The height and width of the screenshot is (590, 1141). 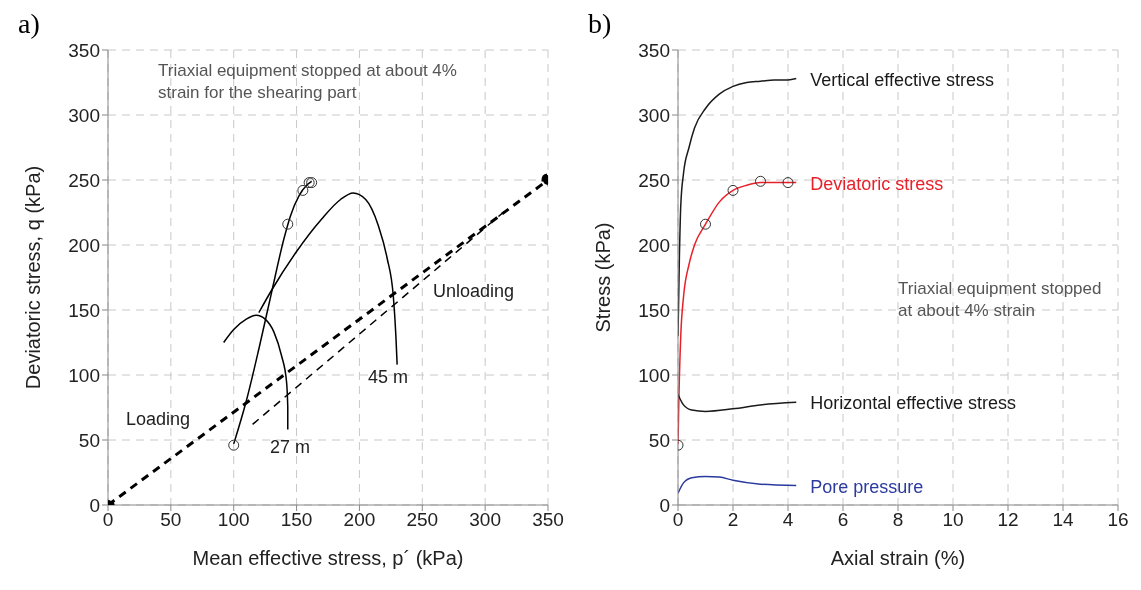 What do you see at coordinates (898, 520) in the screenshot?
I see `x-tick-label: 8` at bounding box center [898, 520].